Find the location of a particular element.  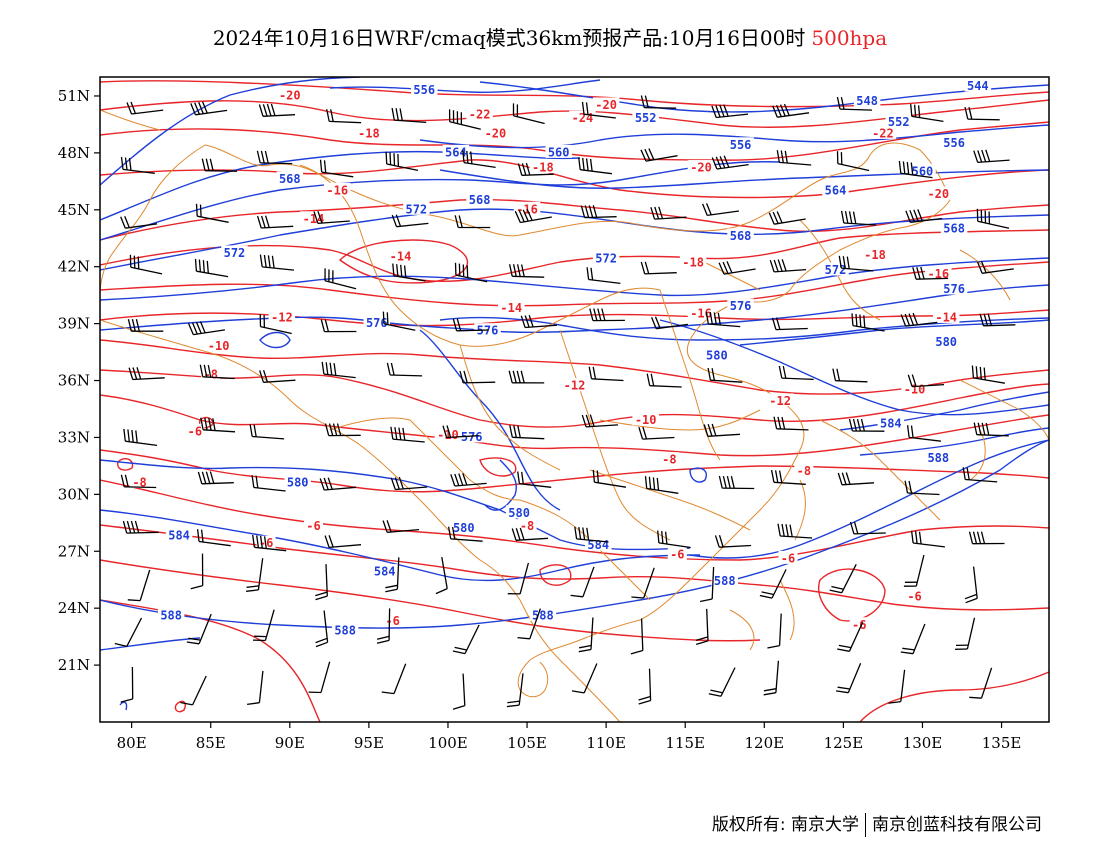

height-label: 572 is located at coordinates (836, 270).